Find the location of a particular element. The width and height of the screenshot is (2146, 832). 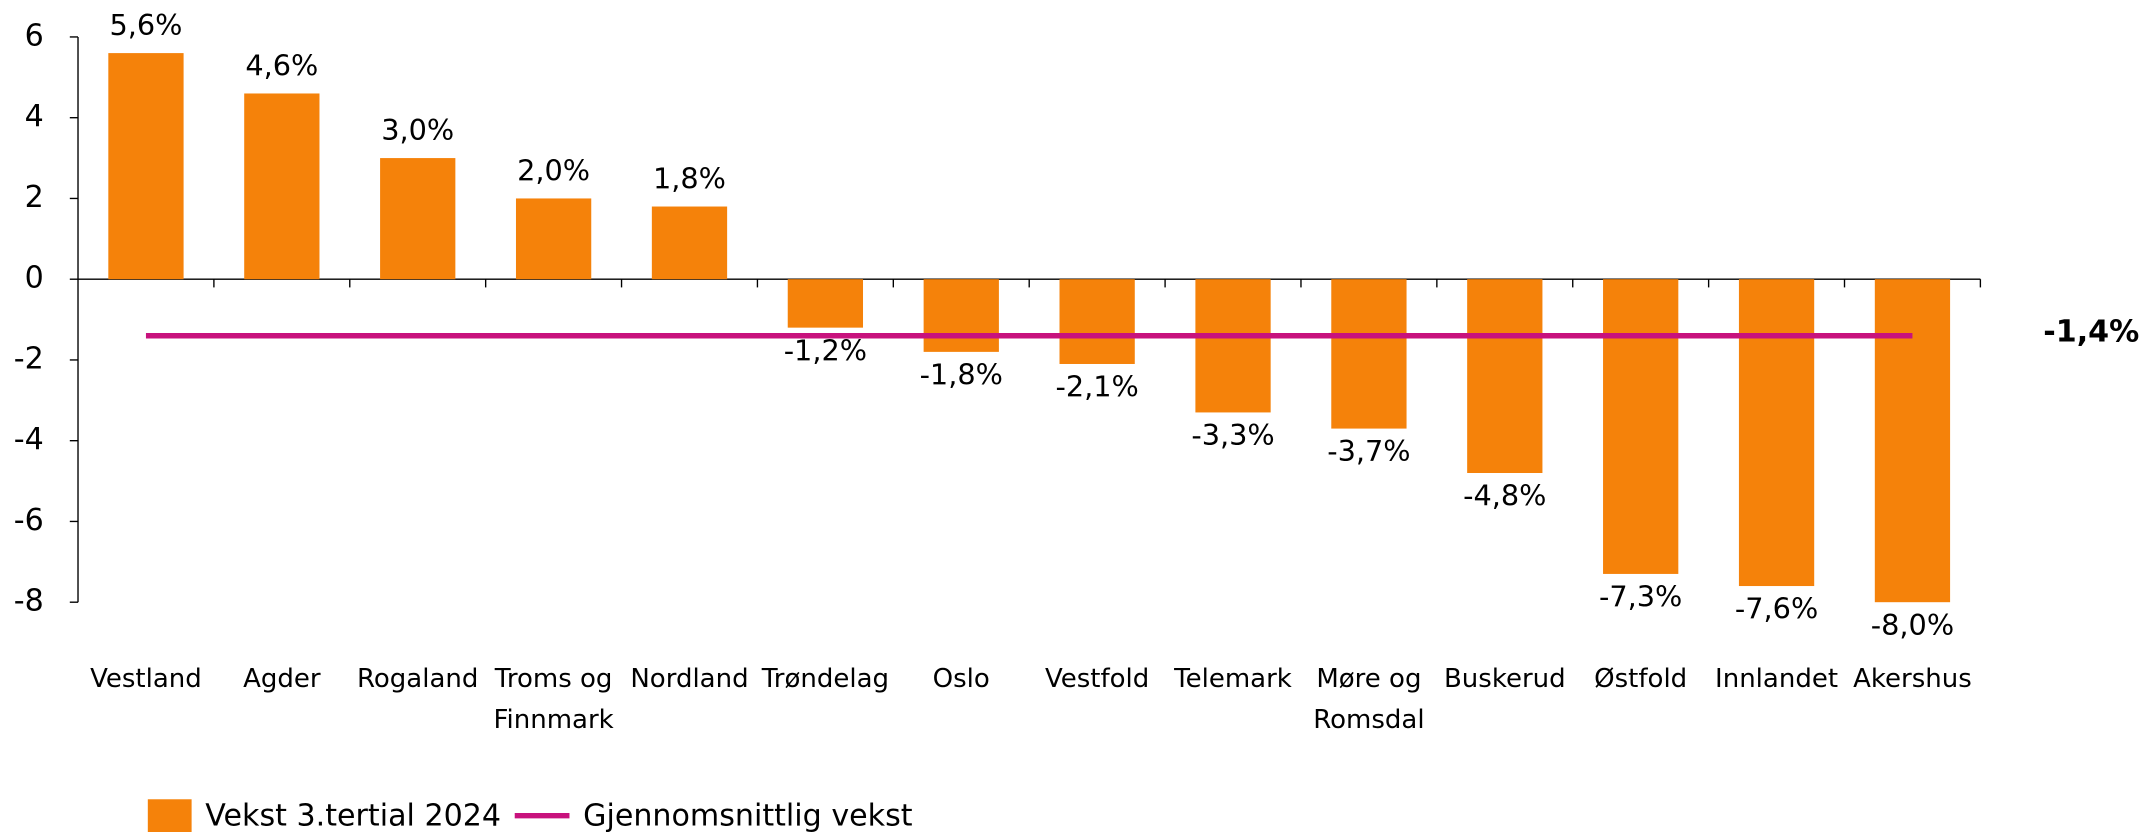

y-tick-label: 2 is located at coordinates (34, 197).